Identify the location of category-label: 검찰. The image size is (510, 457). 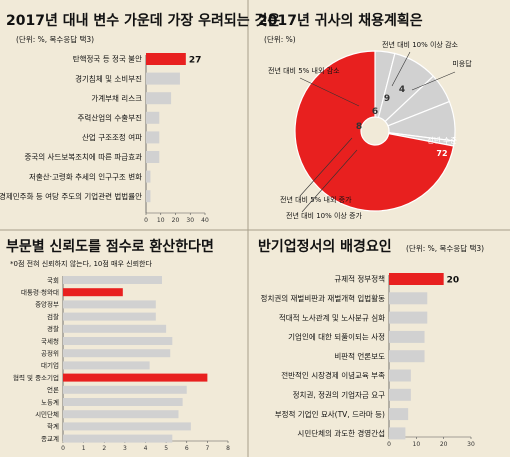
(53, 316).